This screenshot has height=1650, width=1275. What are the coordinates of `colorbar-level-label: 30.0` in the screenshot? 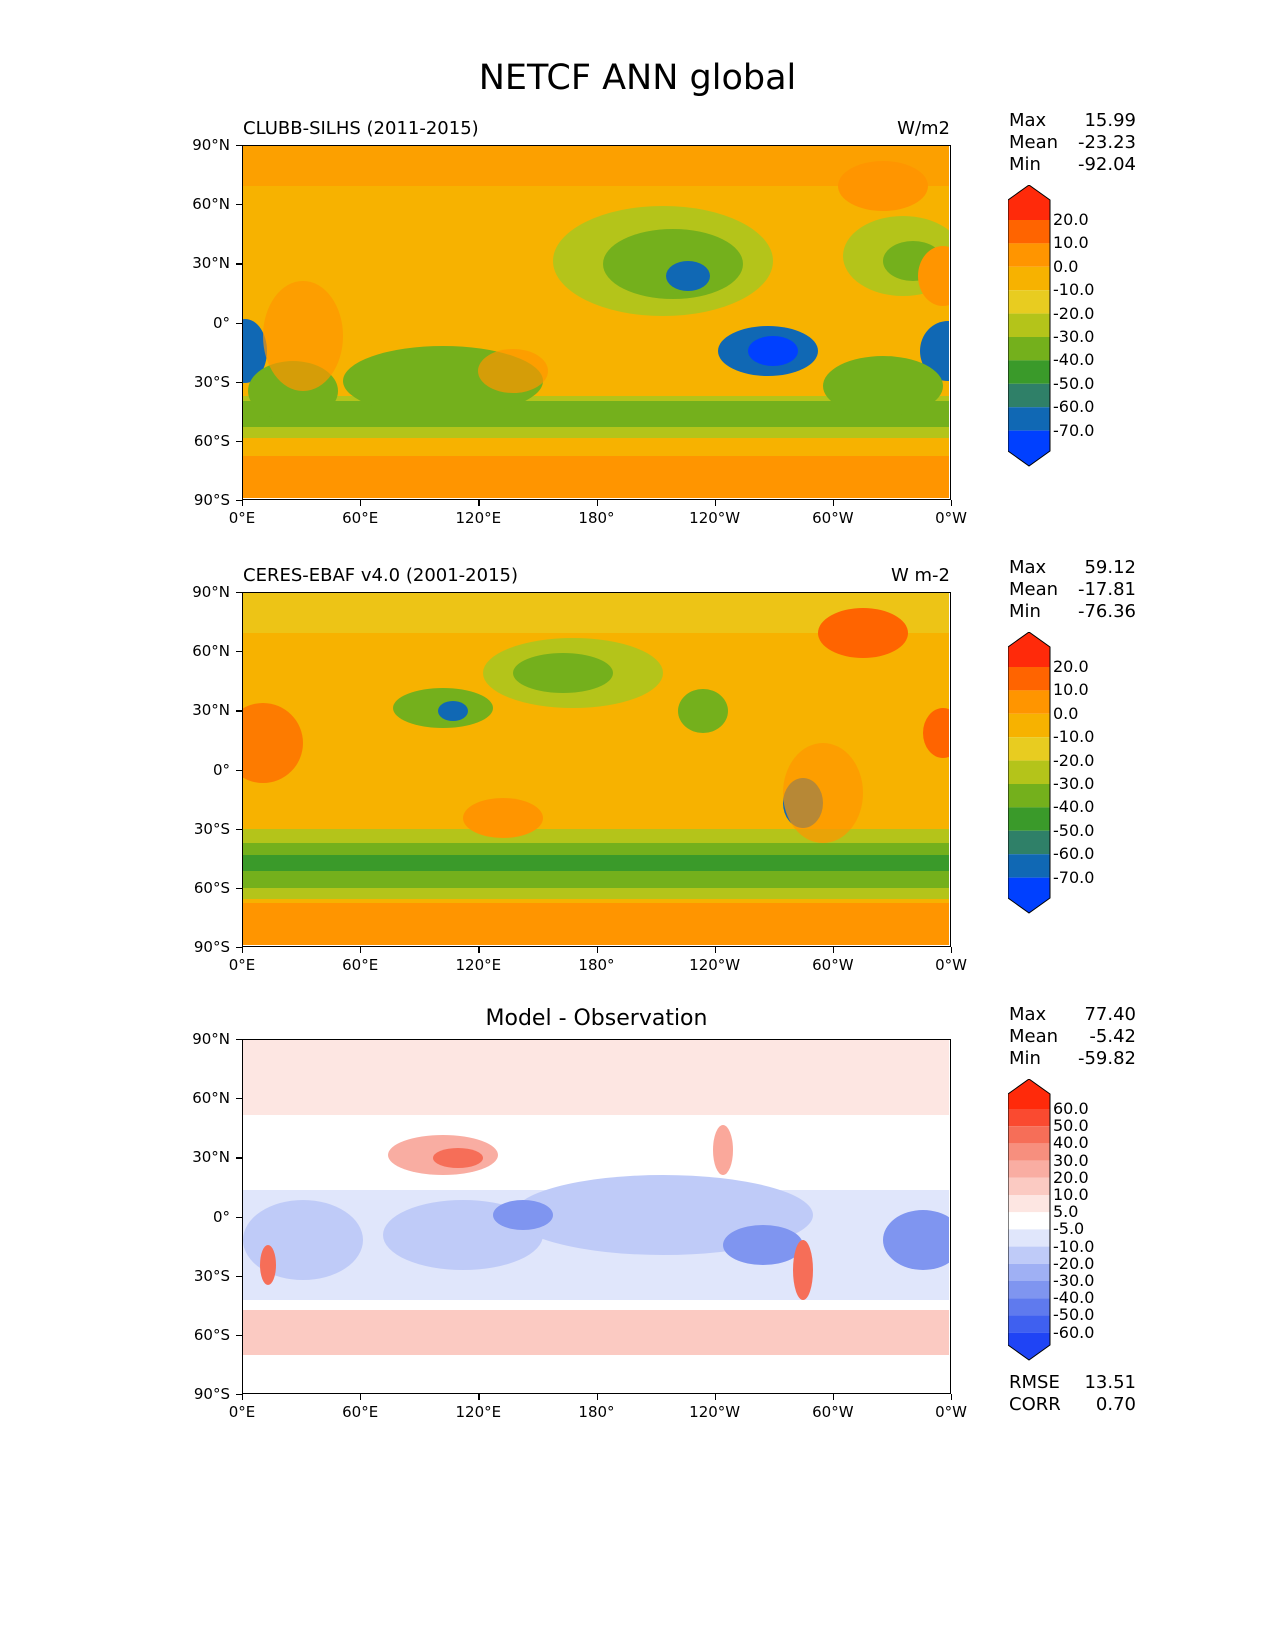 It's located at (1071, 1160).